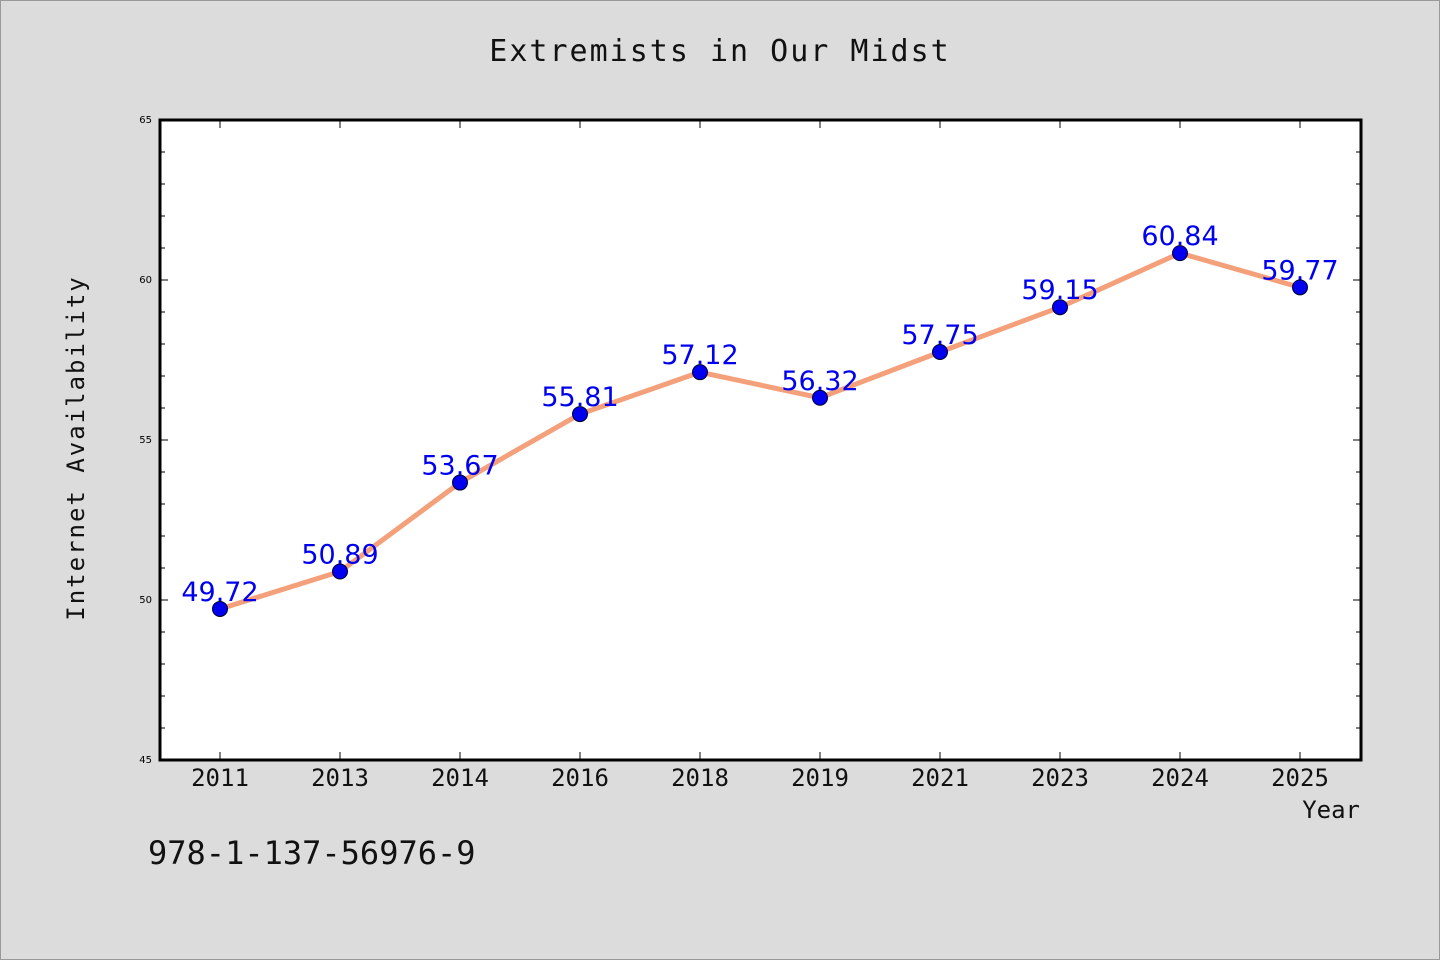 The image size is (1440, 960). What do you see at coordinates (819, 381) in the screenshot?
I see `data-label: 56.32` at bounding box center [819, 381].